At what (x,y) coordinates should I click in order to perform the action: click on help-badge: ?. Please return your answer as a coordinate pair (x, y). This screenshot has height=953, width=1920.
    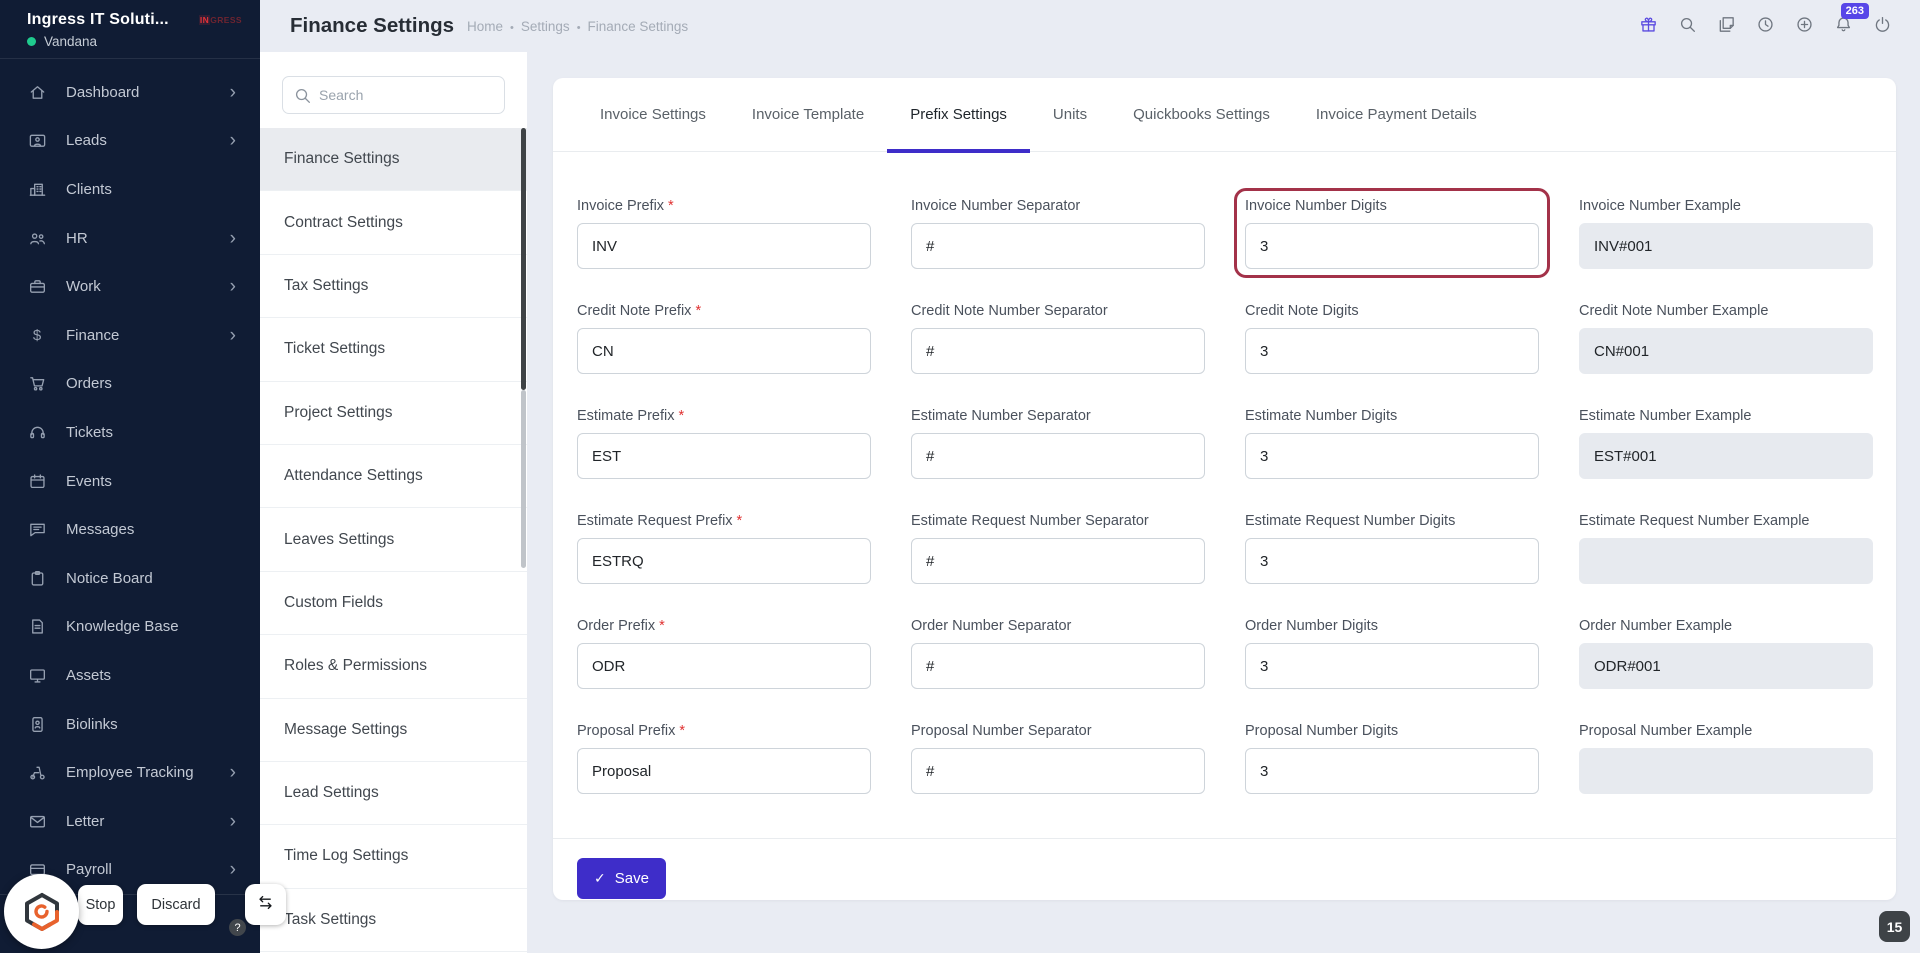
    Looking at the image, I should click on (237, 927).